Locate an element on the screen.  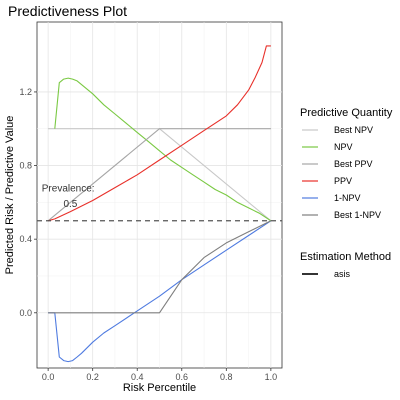
legend-label: 1-NPV is located at coordinates (347, 198).